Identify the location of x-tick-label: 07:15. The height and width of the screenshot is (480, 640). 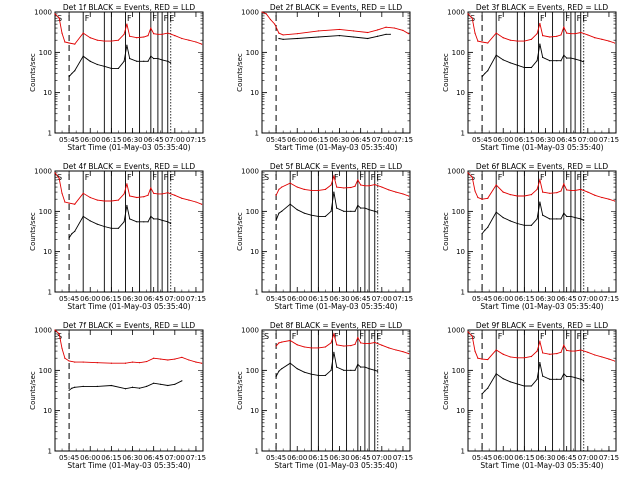
(196, 458).